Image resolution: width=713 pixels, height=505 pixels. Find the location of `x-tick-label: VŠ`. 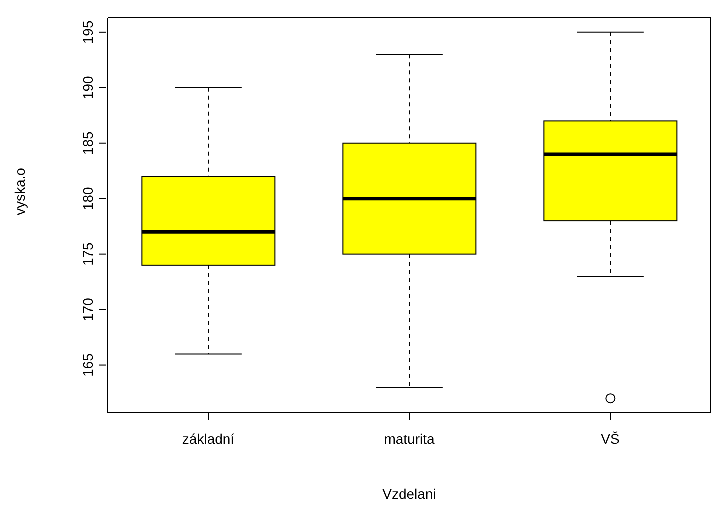

x-tick-label: VŠ is located at coordinates (610, 438).